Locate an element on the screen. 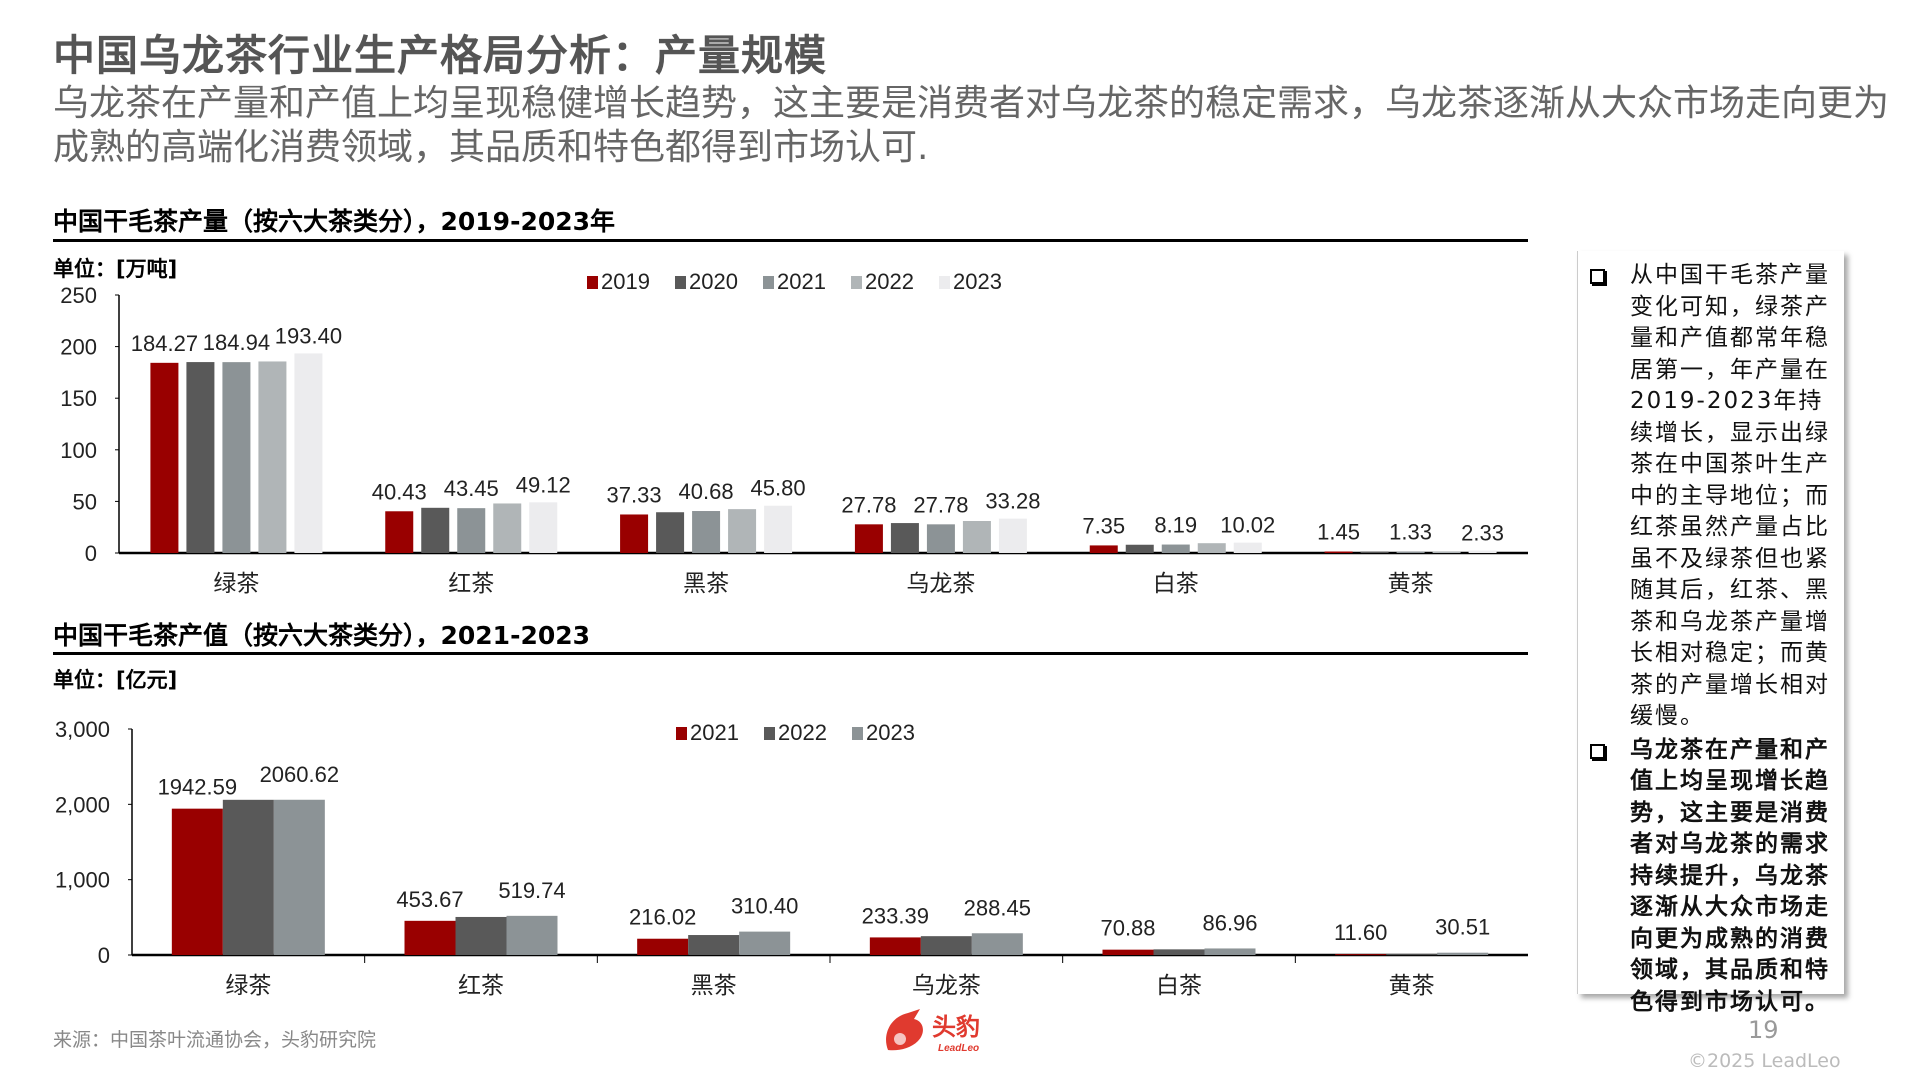 Image resolution: width=1920 pixels, height=1080 pixels. legend-swatch-2019 is located at coordinates (592, 282).